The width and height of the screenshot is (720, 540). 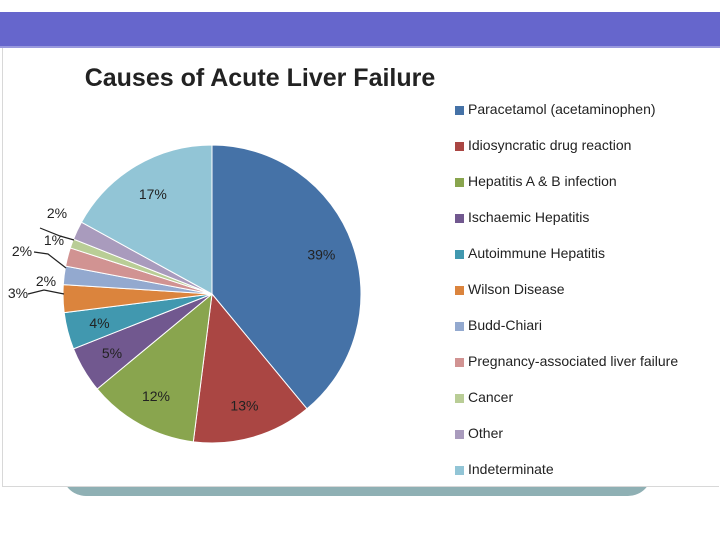 I want to click on legend-label: Autoimmune Hepatitis, so click(x=536, y=253).